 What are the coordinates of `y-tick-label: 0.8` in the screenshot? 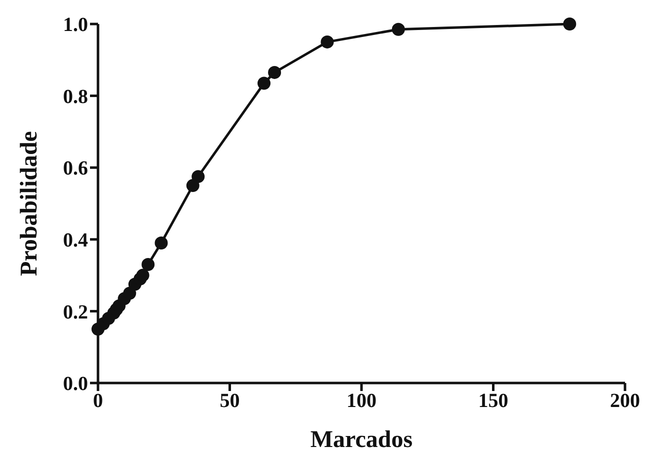 It's located at (75, 97).